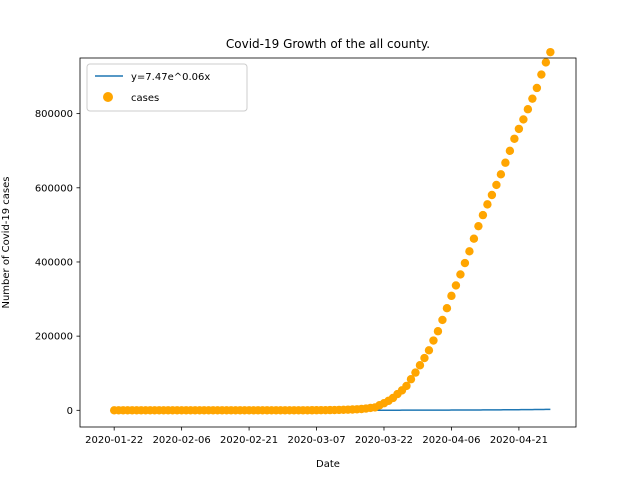  I want to click on legend: y=7.47e^0.06x cases, so click(167, 87).